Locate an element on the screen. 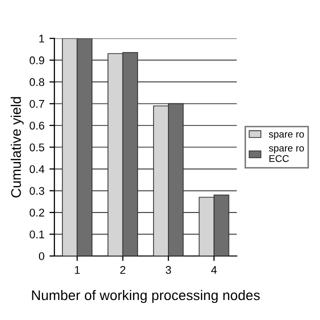 The height and width of the screenshot is (320, 320). y-tick-label: 0 is located at coordinates (41, 256).